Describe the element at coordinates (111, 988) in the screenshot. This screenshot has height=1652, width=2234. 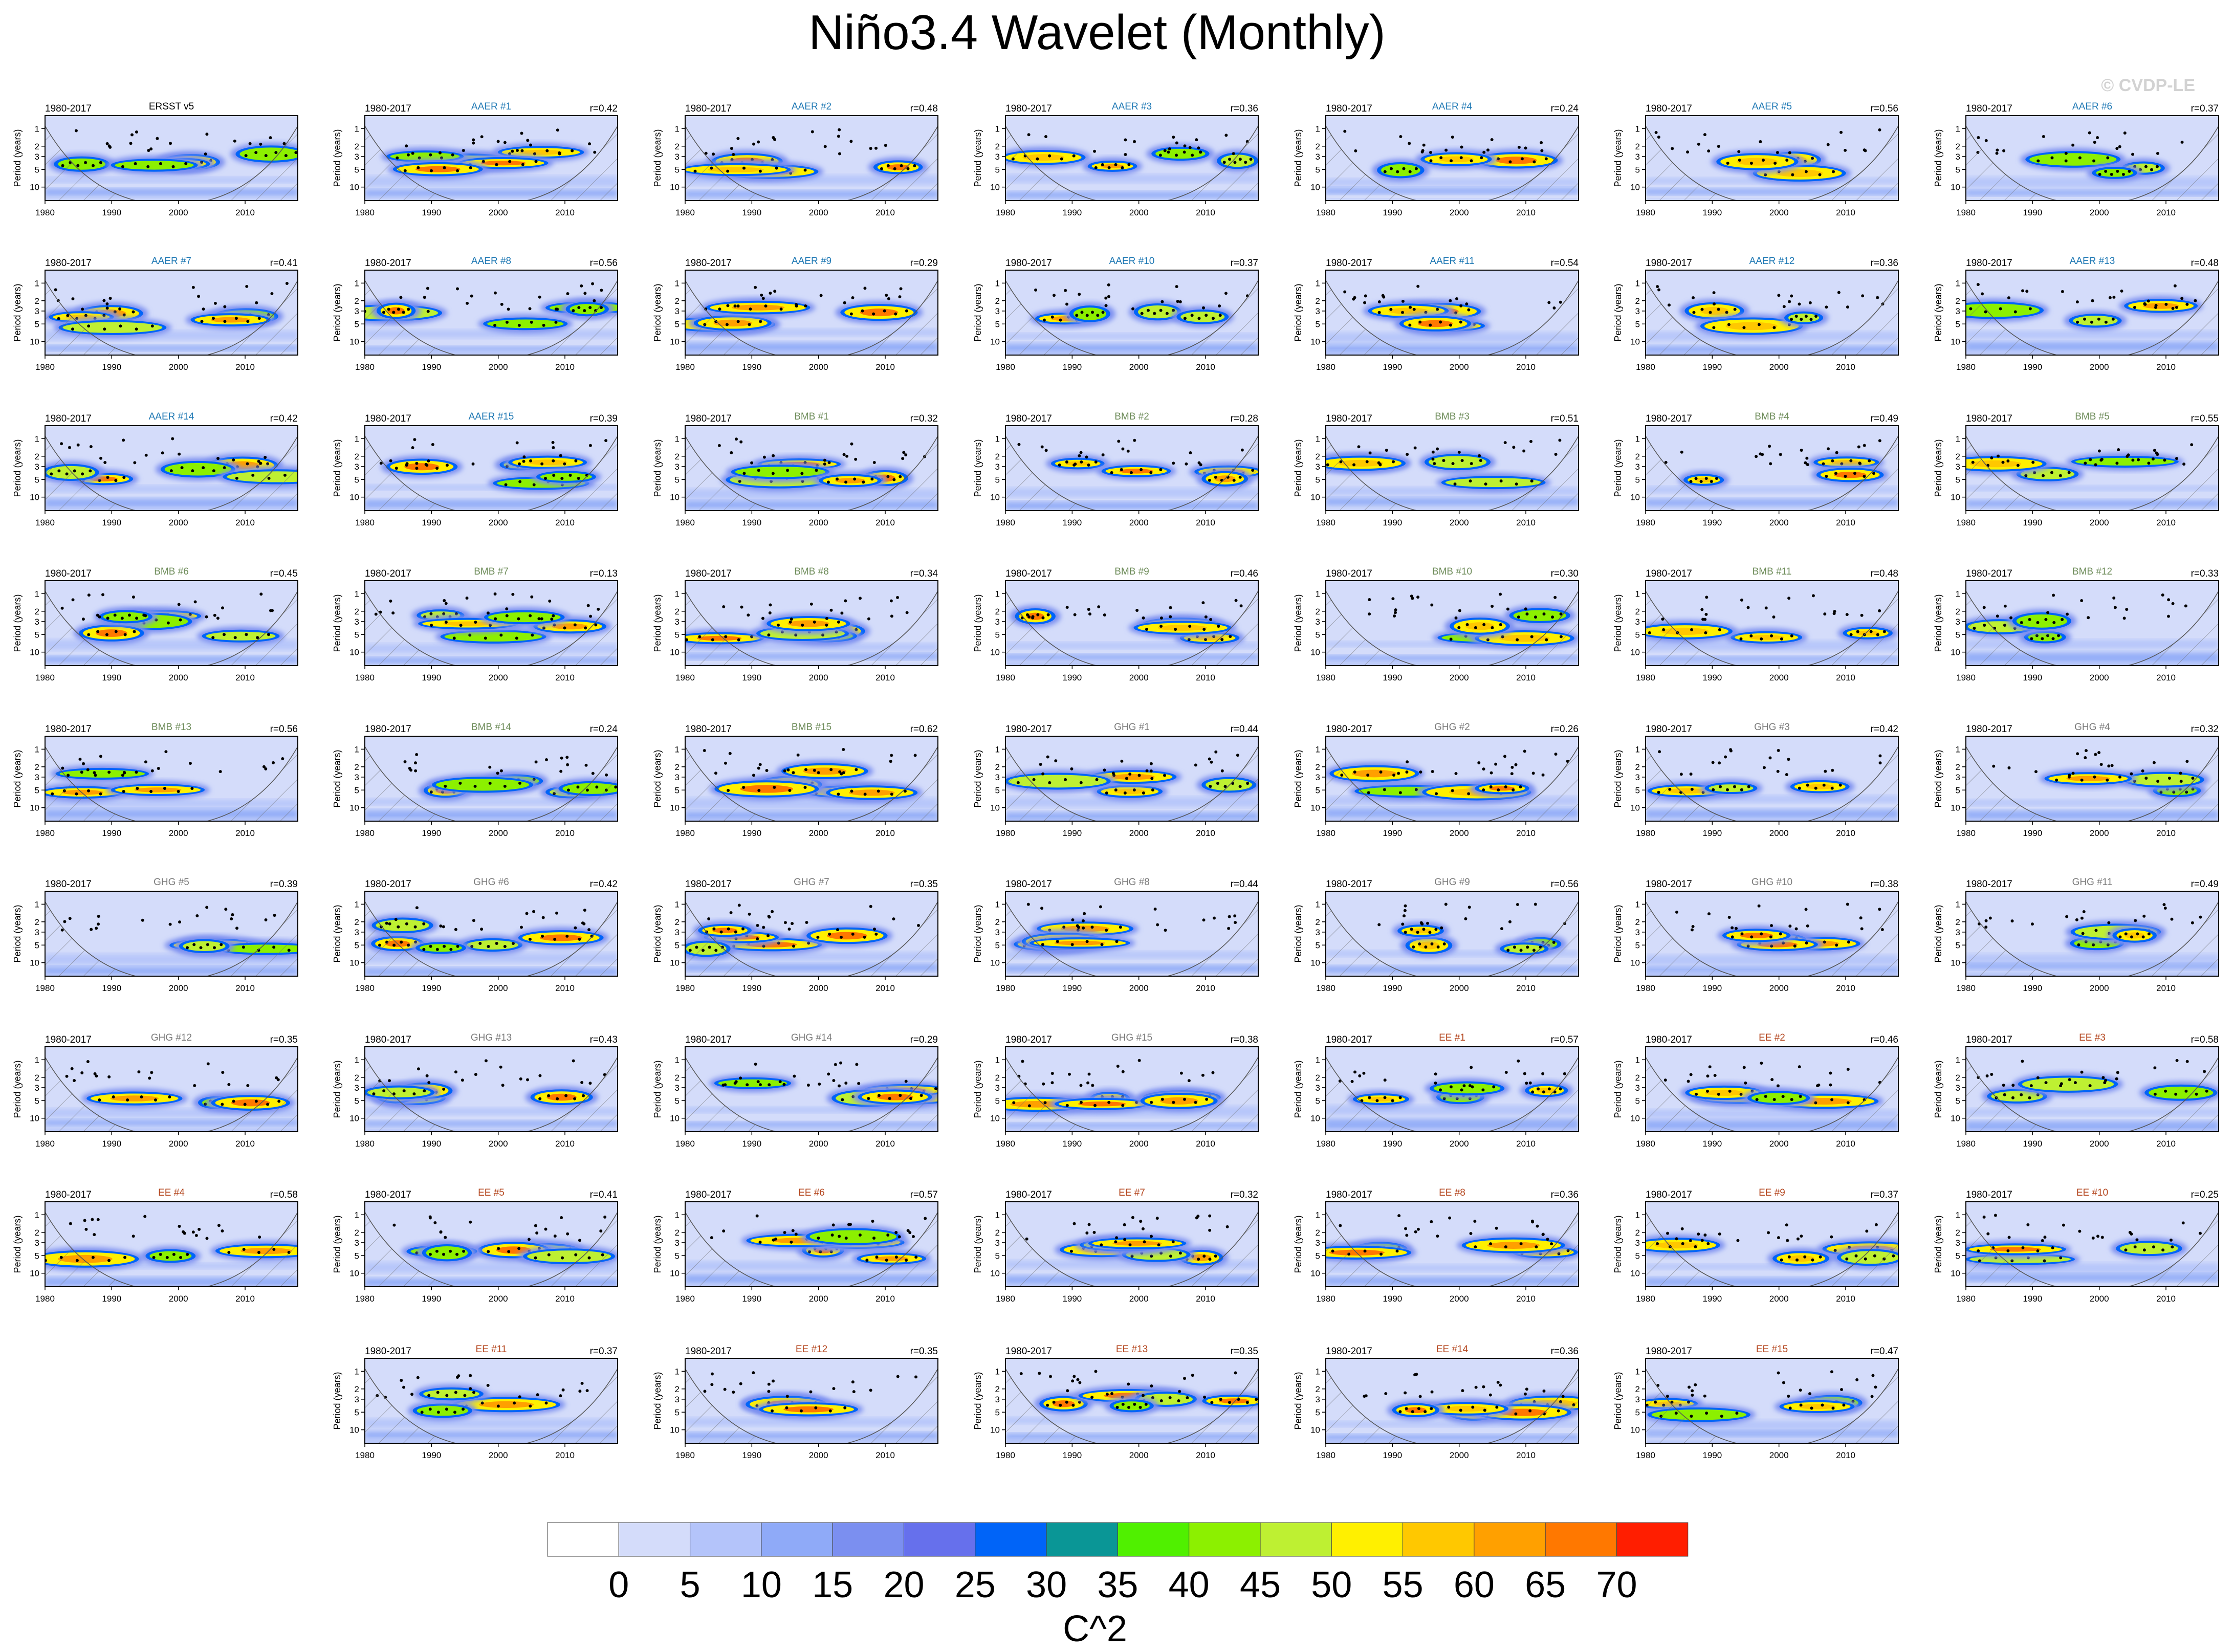
I see `x-tick-label: 1990` at that location.